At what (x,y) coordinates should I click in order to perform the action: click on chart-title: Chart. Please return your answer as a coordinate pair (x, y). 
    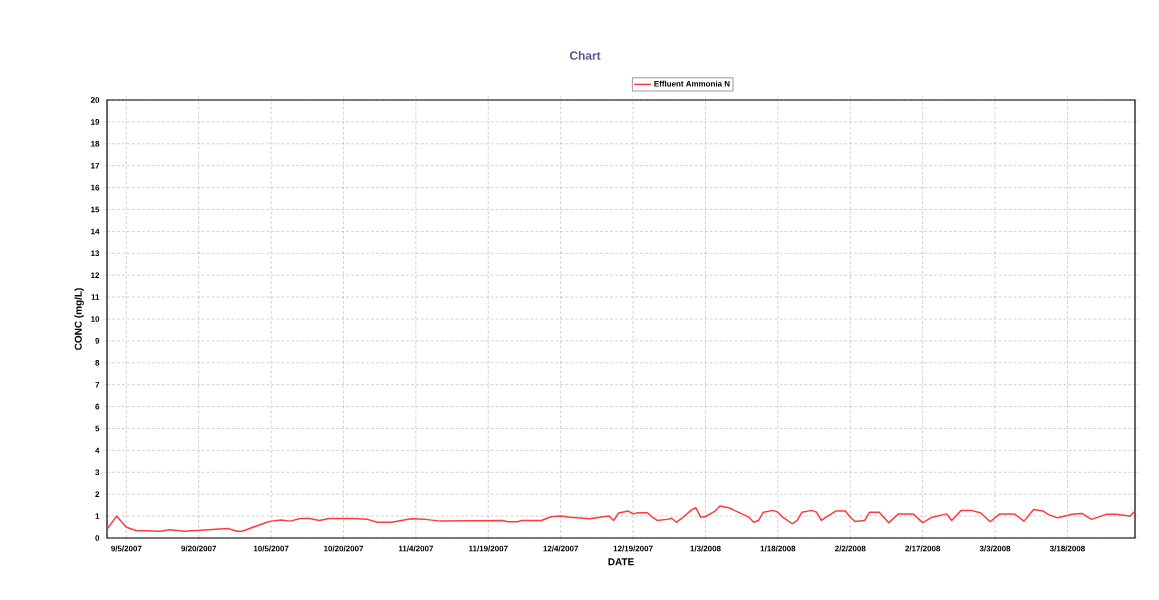
    Looking at the image, I should click on (585, 55).